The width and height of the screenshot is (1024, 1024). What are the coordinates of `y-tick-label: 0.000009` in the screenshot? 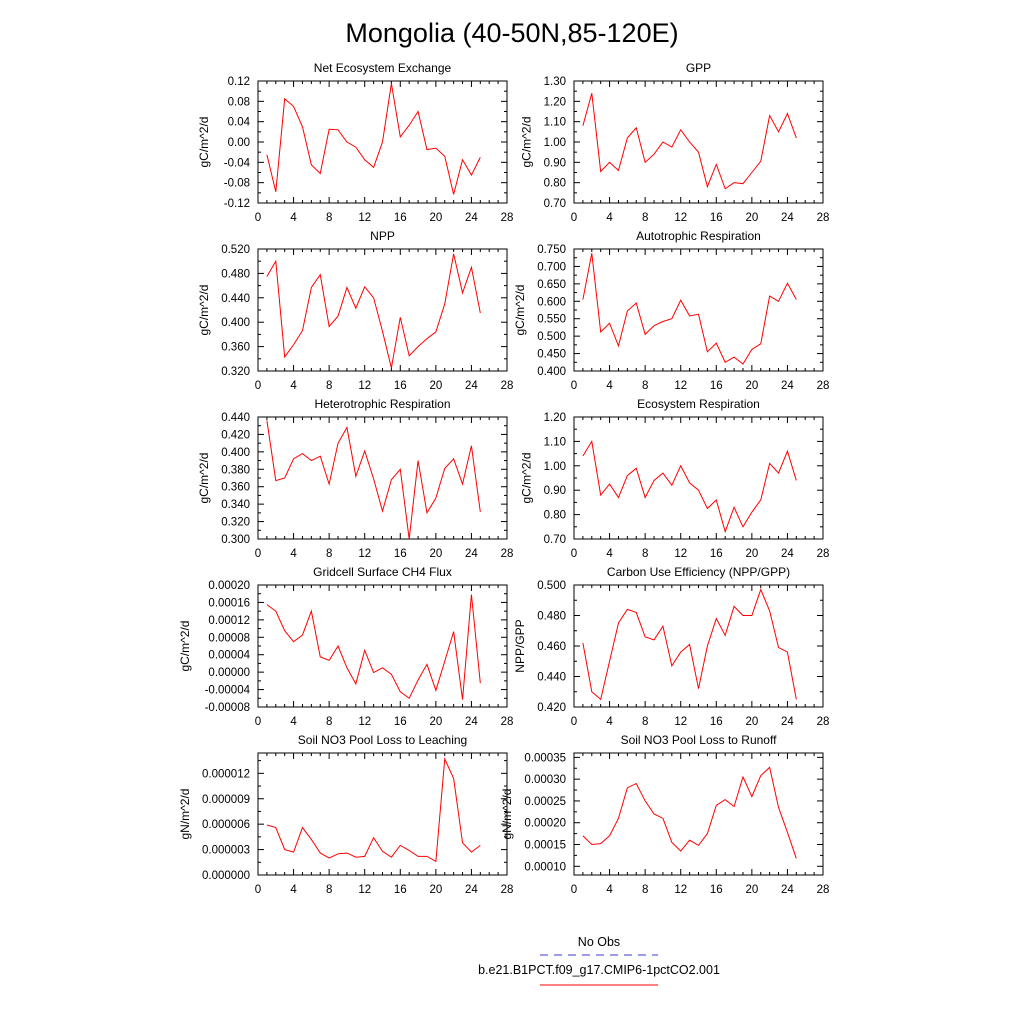 It's located at (226, 800).